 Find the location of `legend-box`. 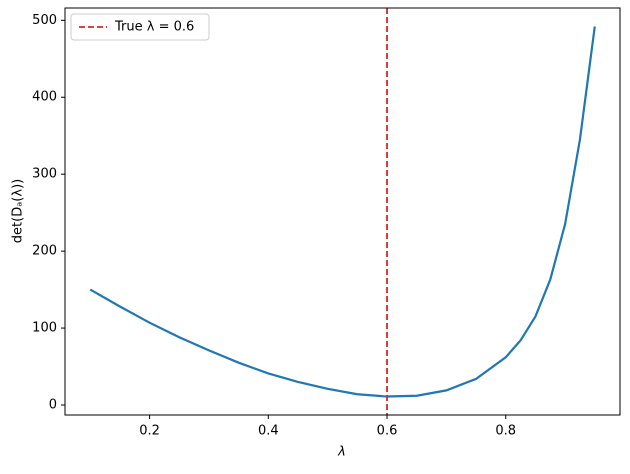

legend-box is located at coordinates (140, 27).